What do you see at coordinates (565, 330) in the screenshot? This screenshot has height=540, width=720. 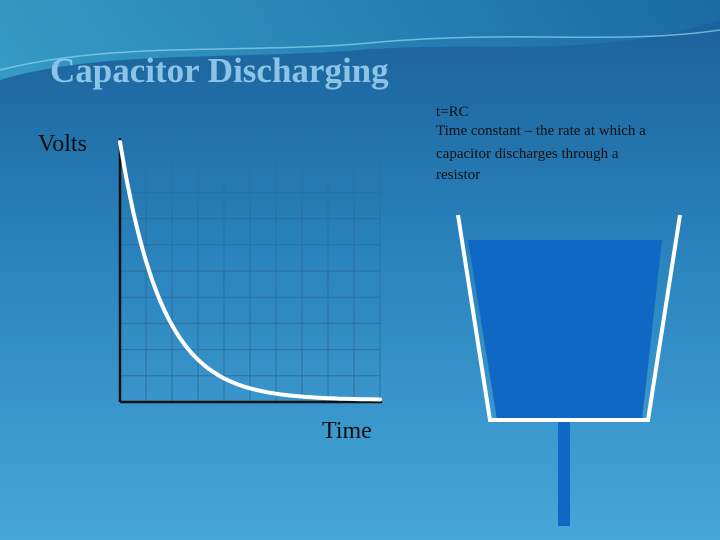 I see `water` at bounding box center [565, 330].